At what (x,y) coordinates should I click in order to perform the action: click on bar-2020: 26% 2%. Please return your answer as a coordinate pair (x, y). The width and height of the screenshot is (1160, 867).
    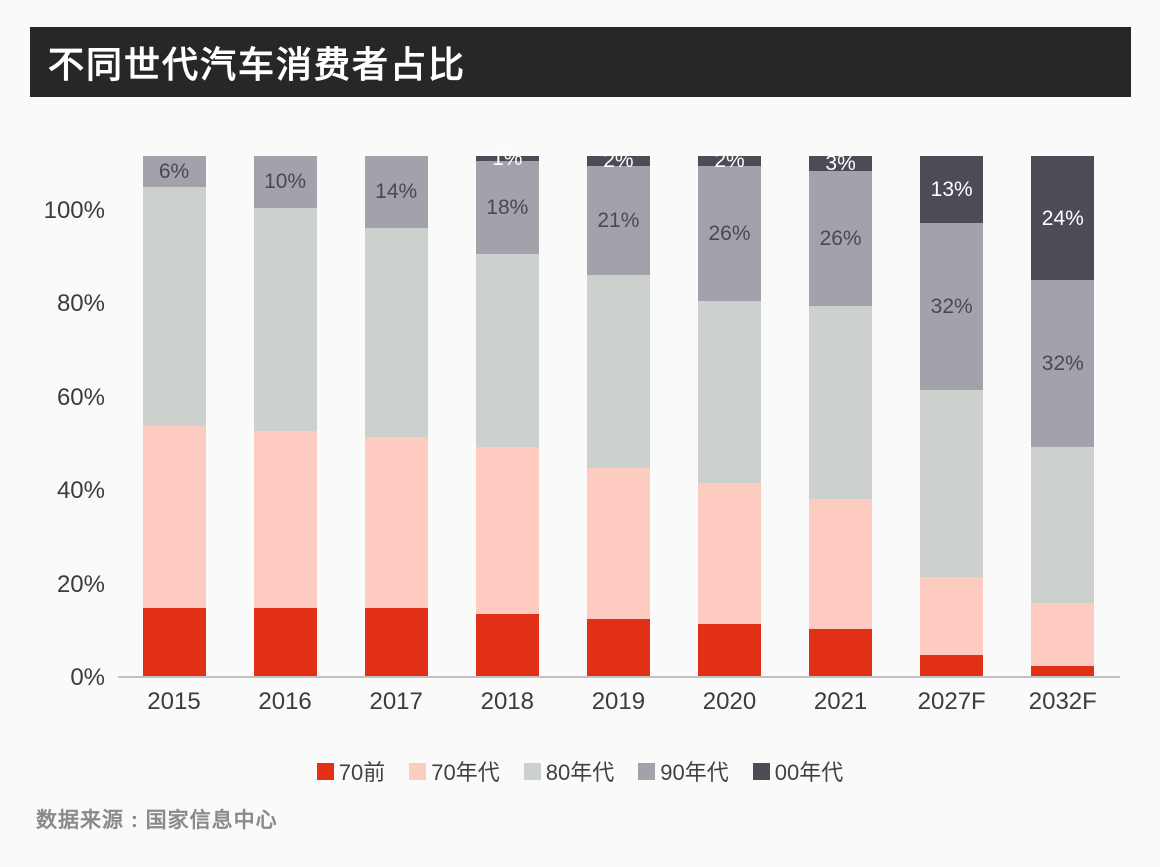
    Looking at the image, I should click on (729, 413).